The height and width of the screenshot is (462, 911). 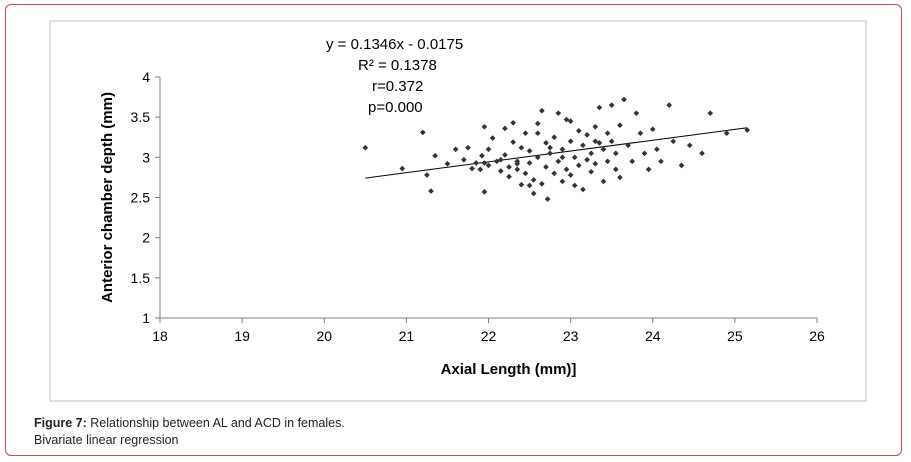 I want to click on regression-annotation: r=0.372, so click(x=397, y=86).